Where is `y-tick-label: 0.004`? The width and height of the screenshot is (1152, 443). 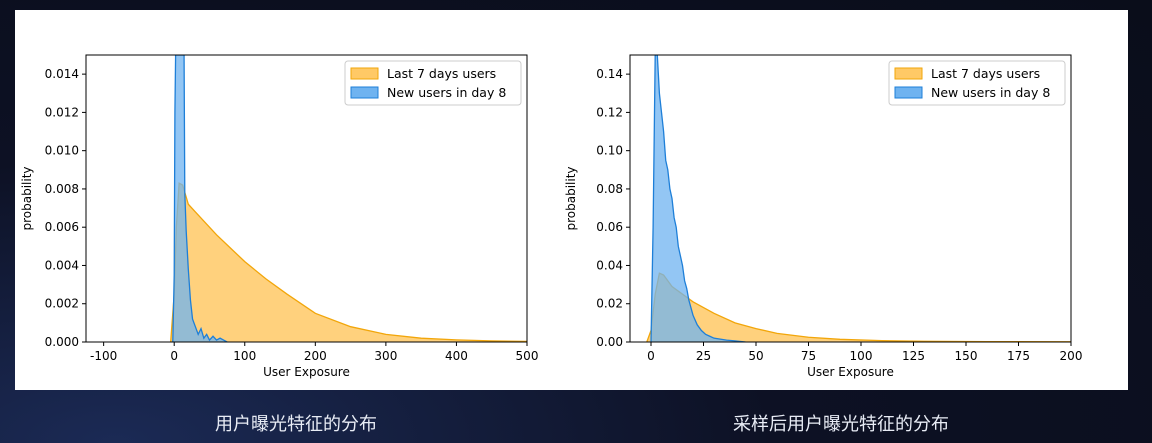
y-tick-label: 0.004 is located at coordinates (62, 265).